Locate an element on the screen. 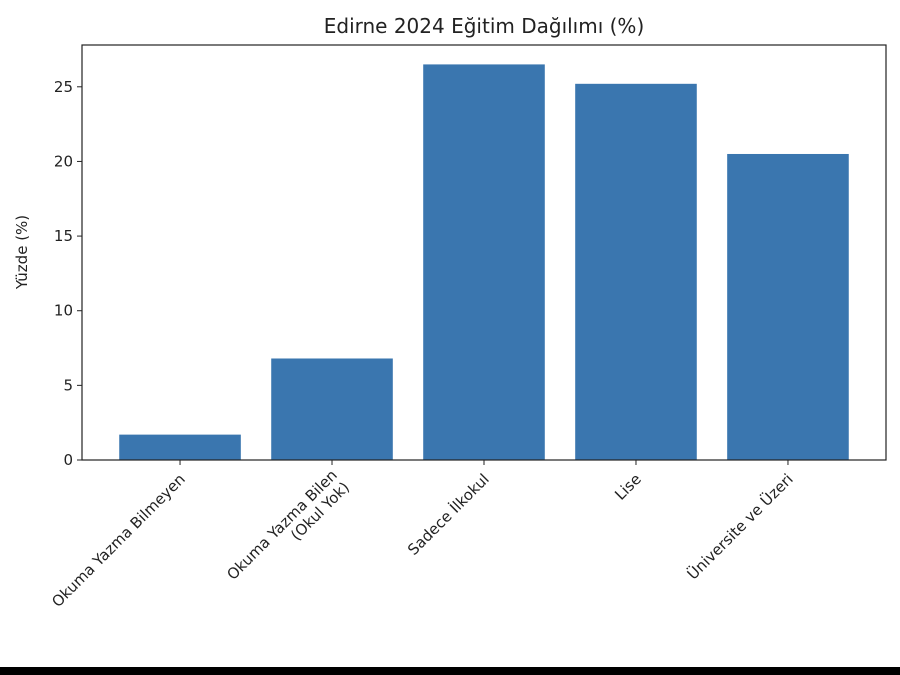 The height and width of the screenshot is (675, 900). screen-edge is located at coordinates (450, 671).